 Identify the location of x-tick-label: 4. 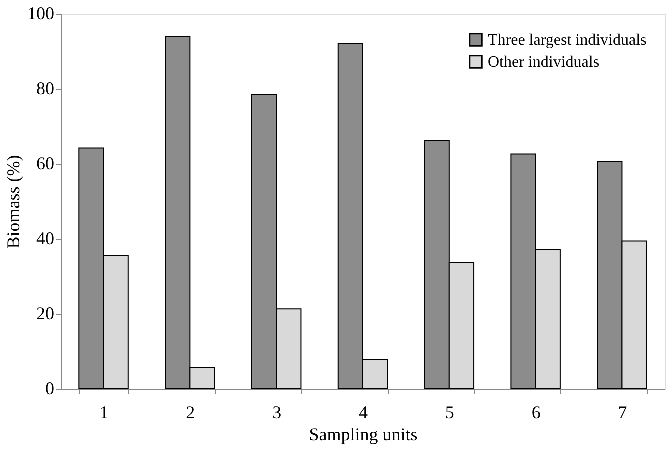
(363, 412).